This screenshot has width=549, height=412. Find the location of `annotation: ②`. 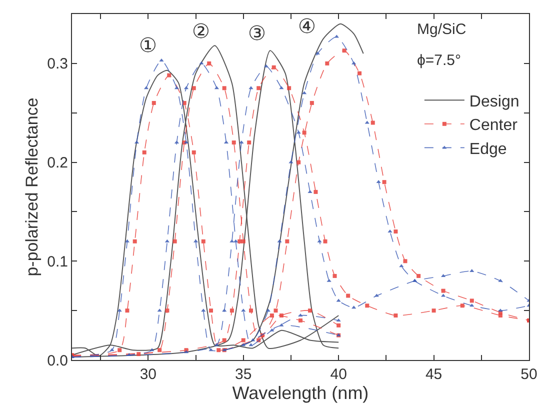

annotation: ② is located at coordinates (201, 31).